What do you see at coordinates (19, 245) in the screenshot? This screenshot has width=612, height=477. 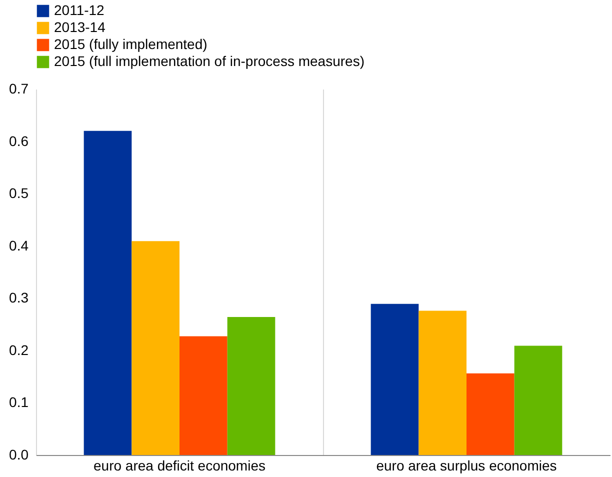 I see `y-tick-label: 0.4` at bounding box center [19, 245].